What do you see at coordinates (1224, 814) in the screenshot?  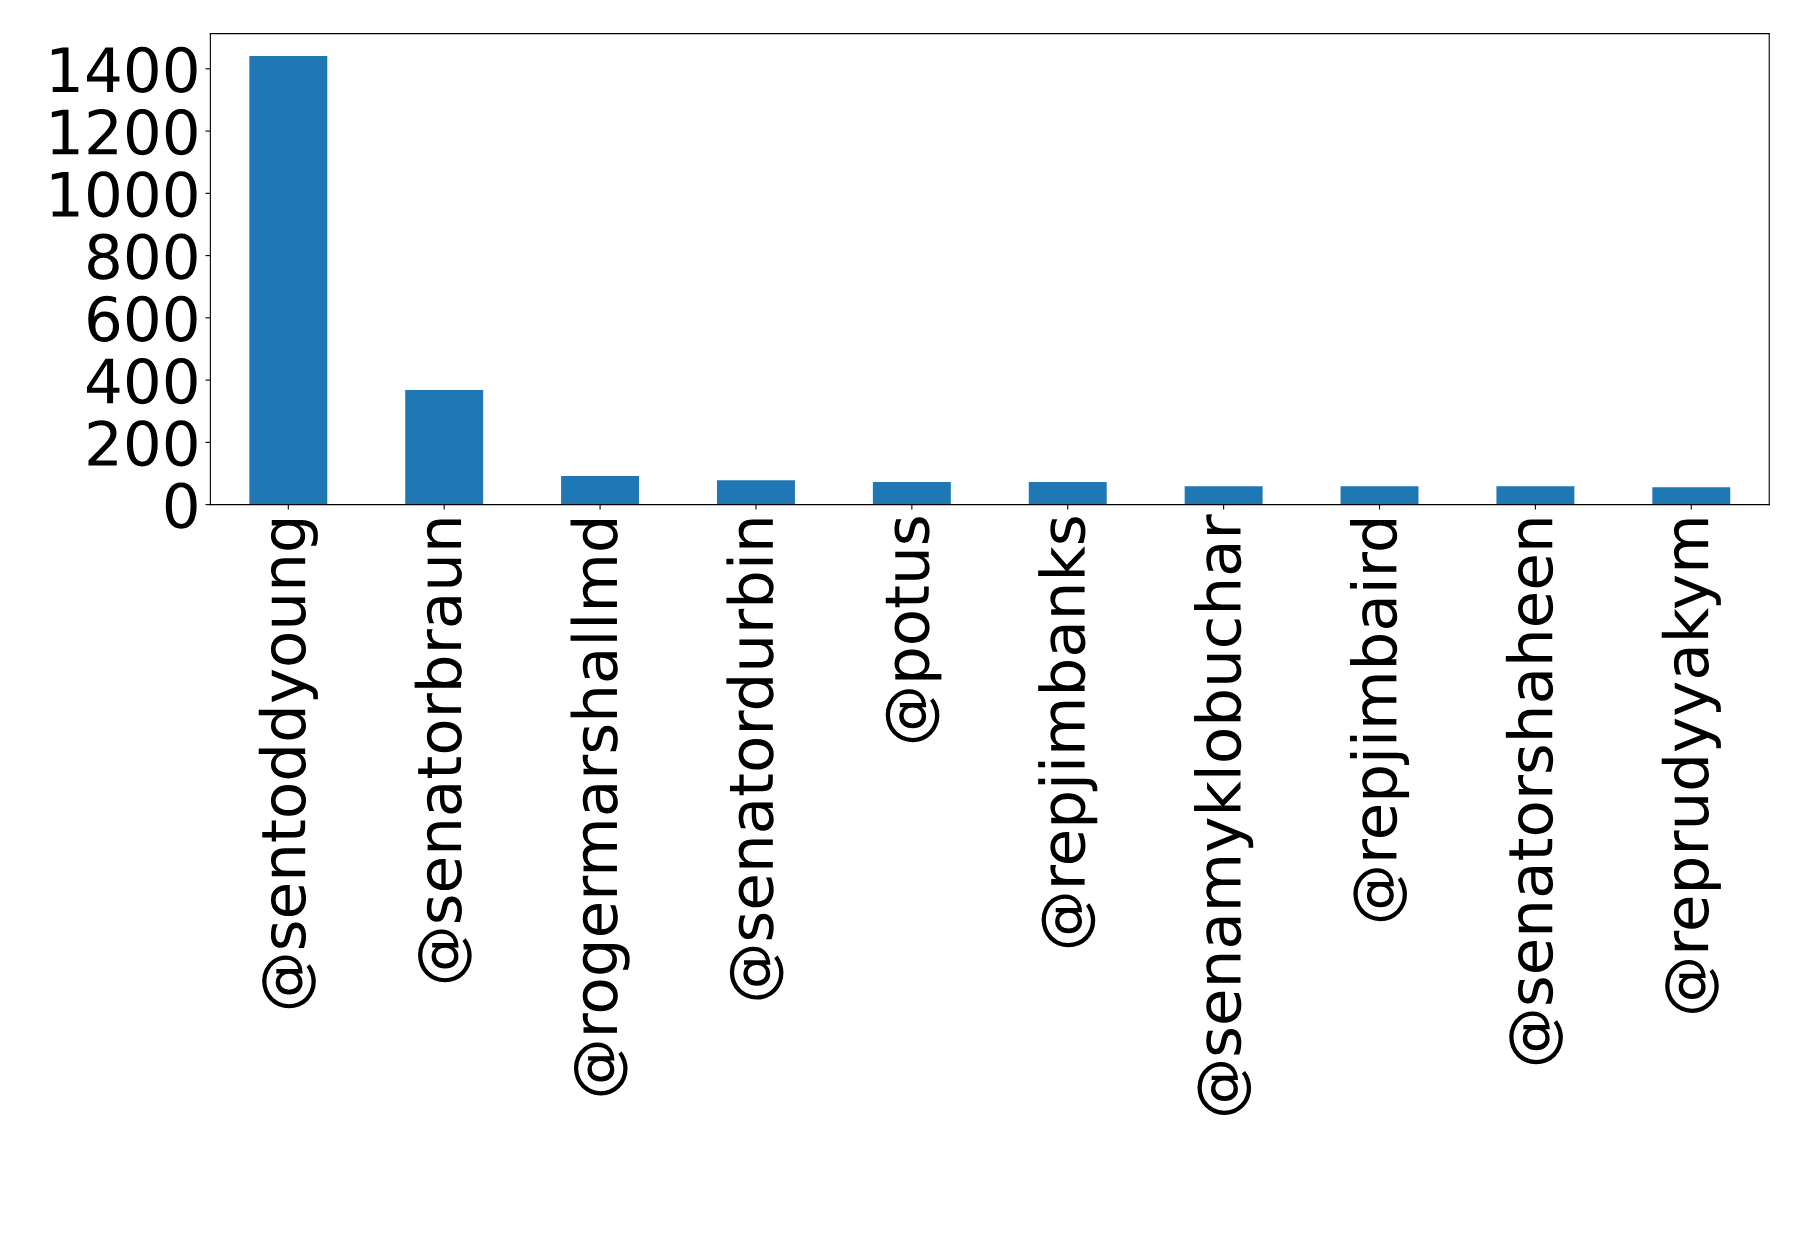 I see `x-tick-label: @senamyklobuchar` at bounding box center [1224, 814].